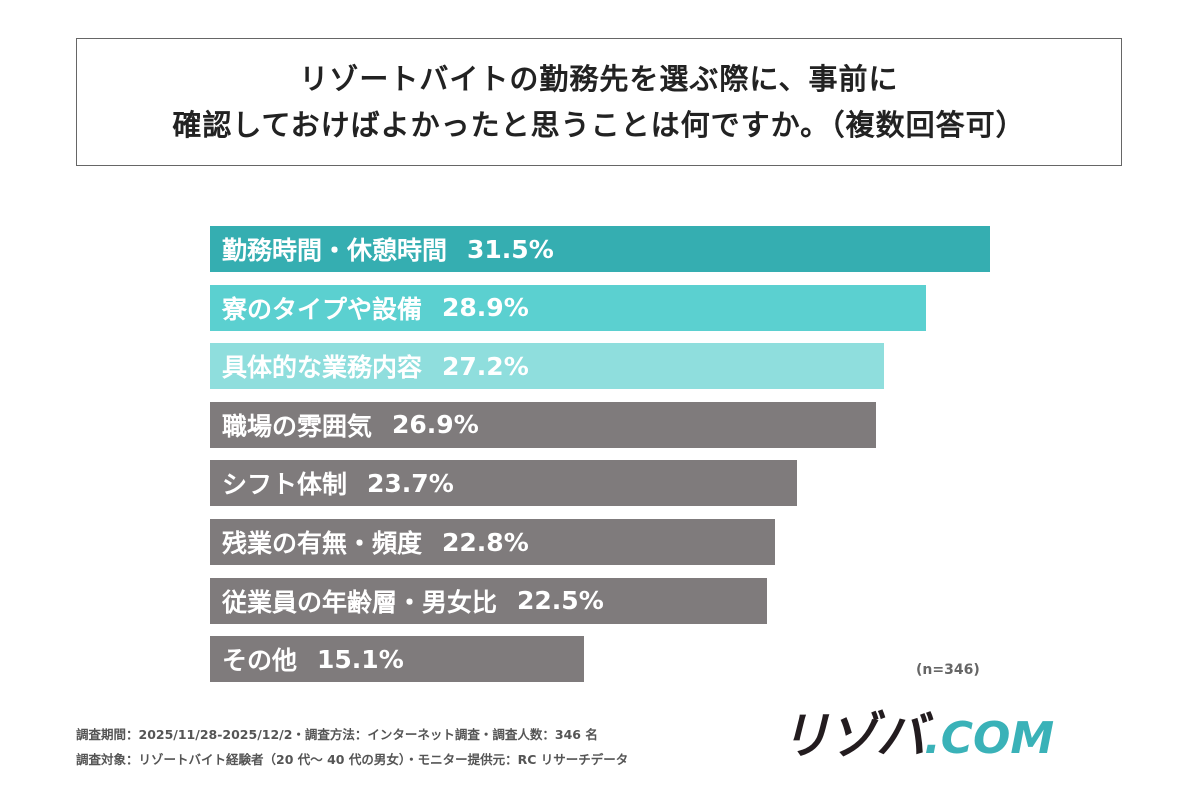 This screenshot has height=800, width=1200. I want to click on bar-label: 勤務時間・休憩時間 31.5%, so click(388, 249).